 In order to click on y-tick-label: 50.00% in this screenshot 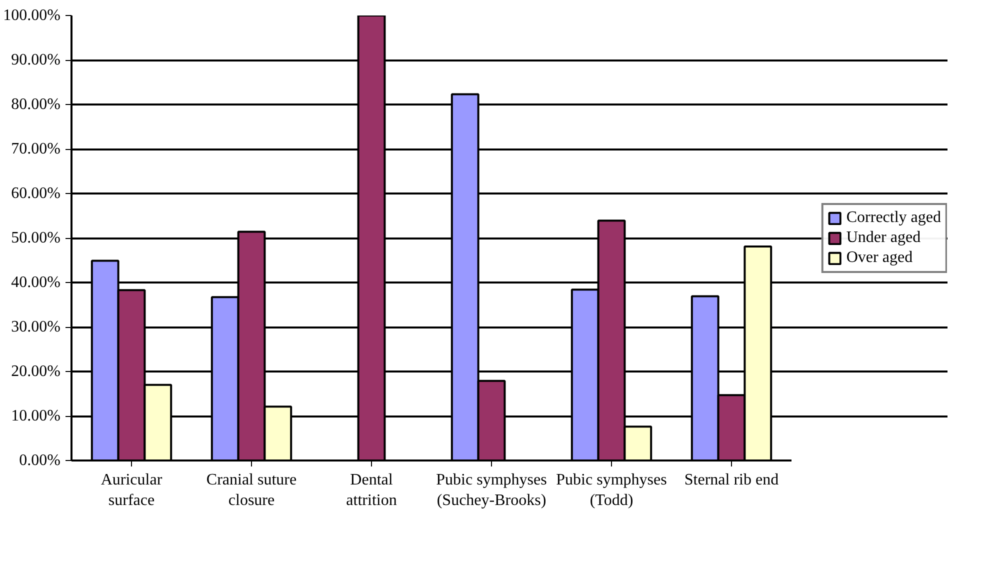, I will do `click(35, 238)`.